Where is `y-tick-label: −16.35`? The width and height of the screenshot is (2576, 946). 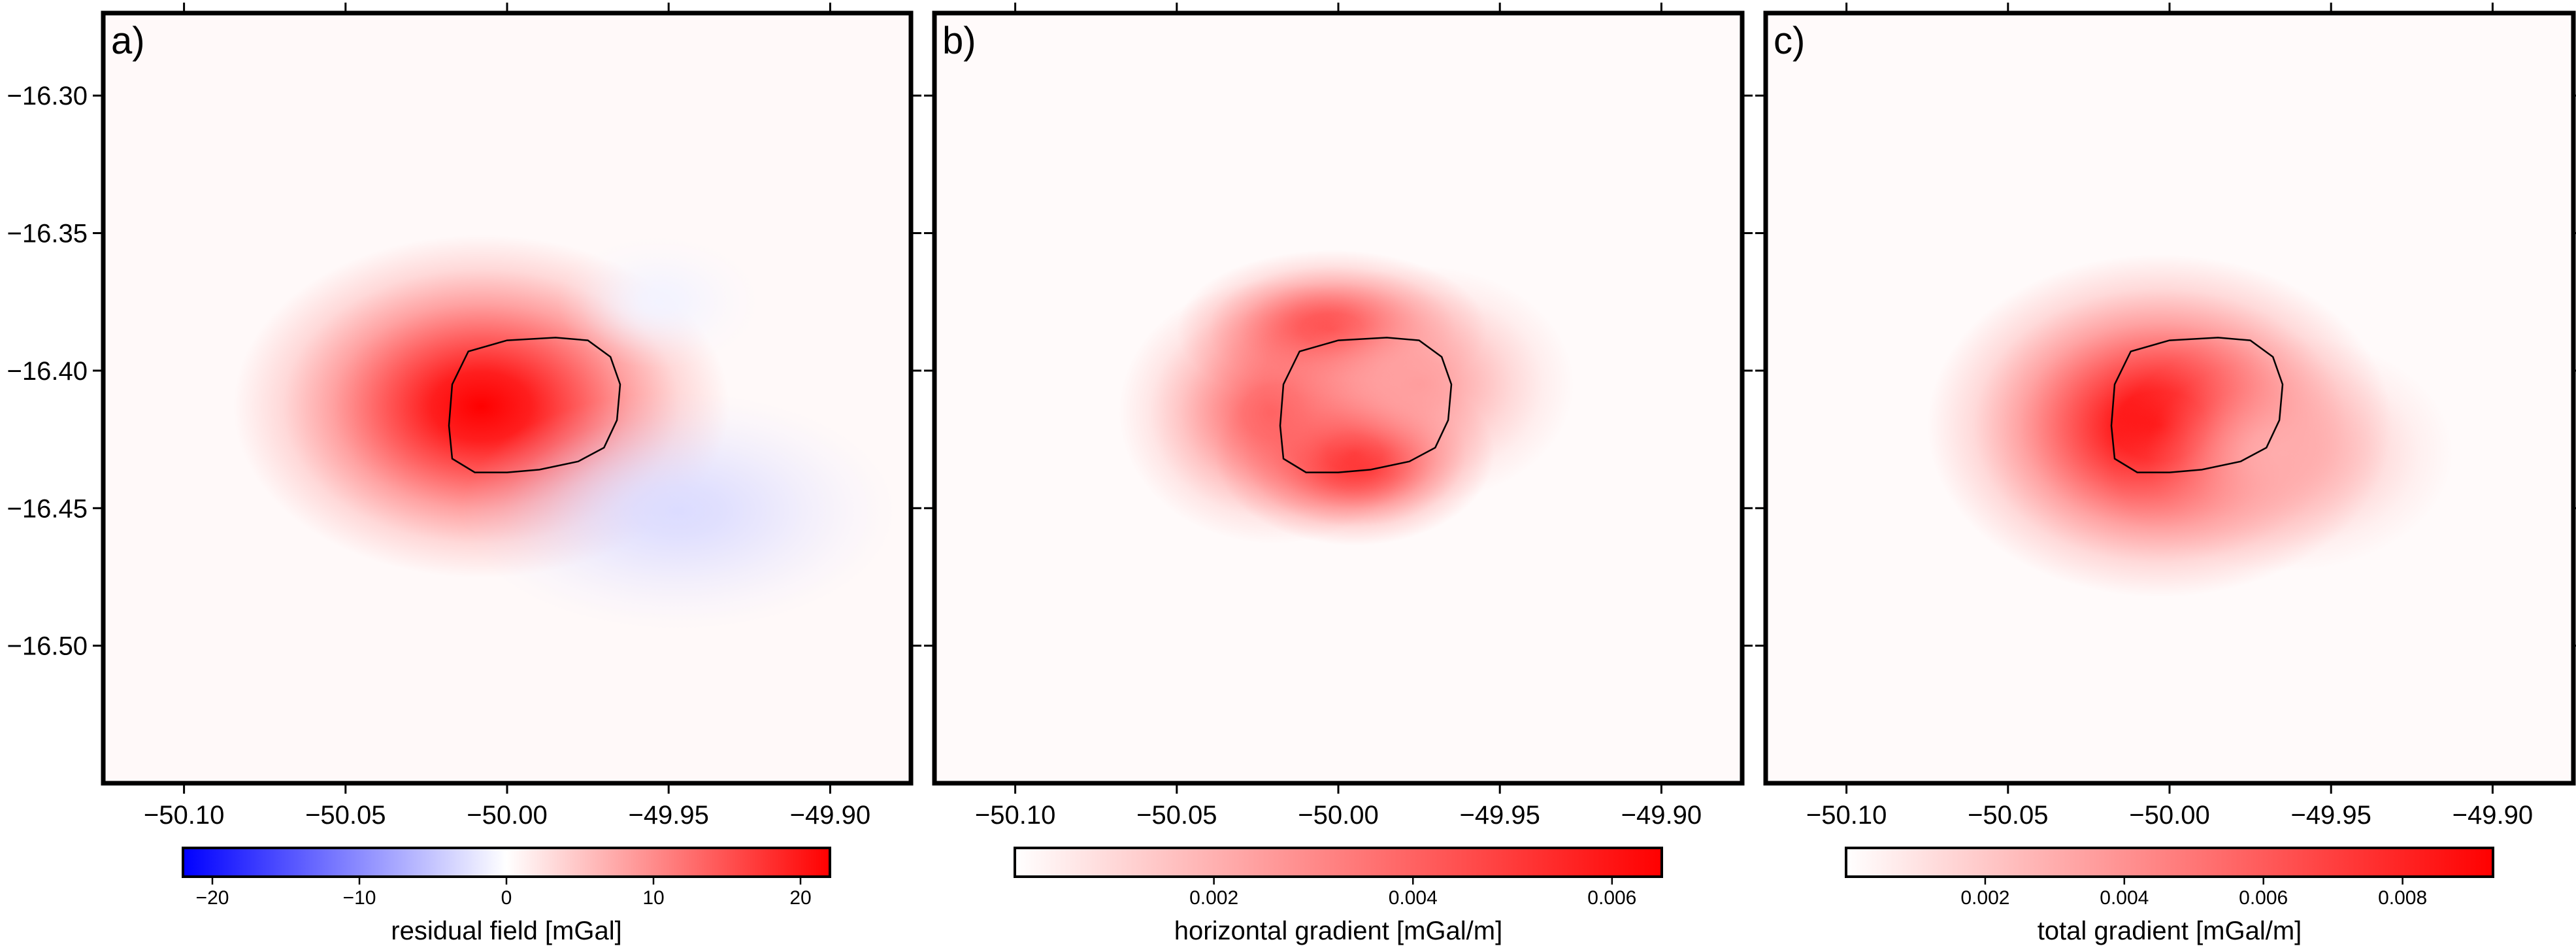
y-tick-label: −16.35 is located at coordinates (47, 234).